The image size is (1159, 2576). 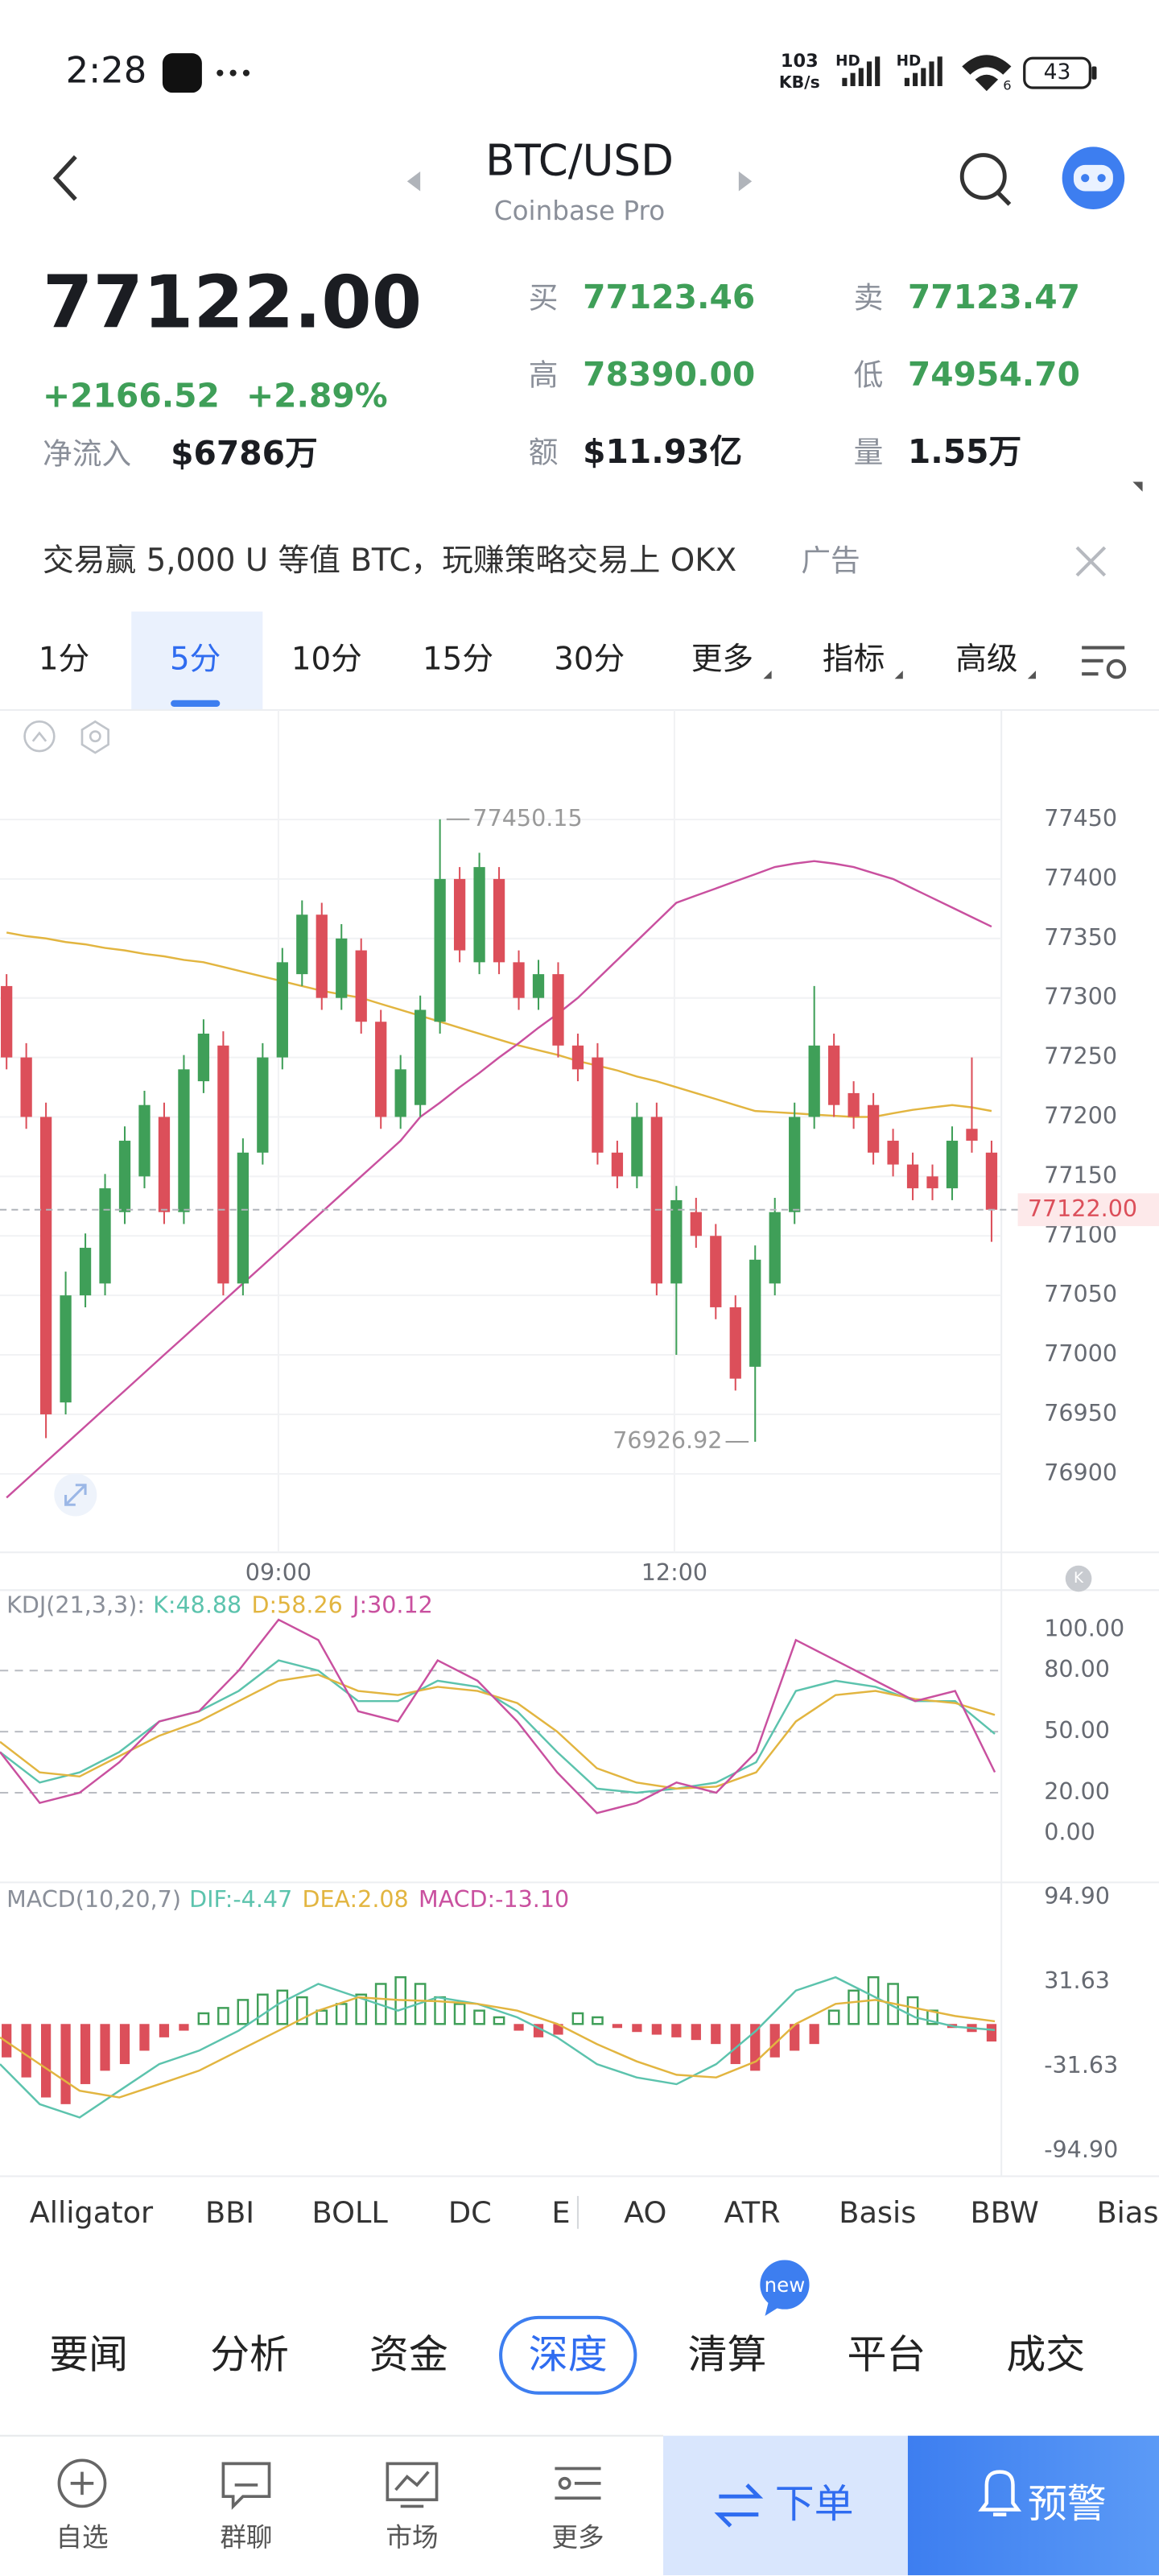 I want to click on interval-tab: 更多, so click(x=722, y=659).